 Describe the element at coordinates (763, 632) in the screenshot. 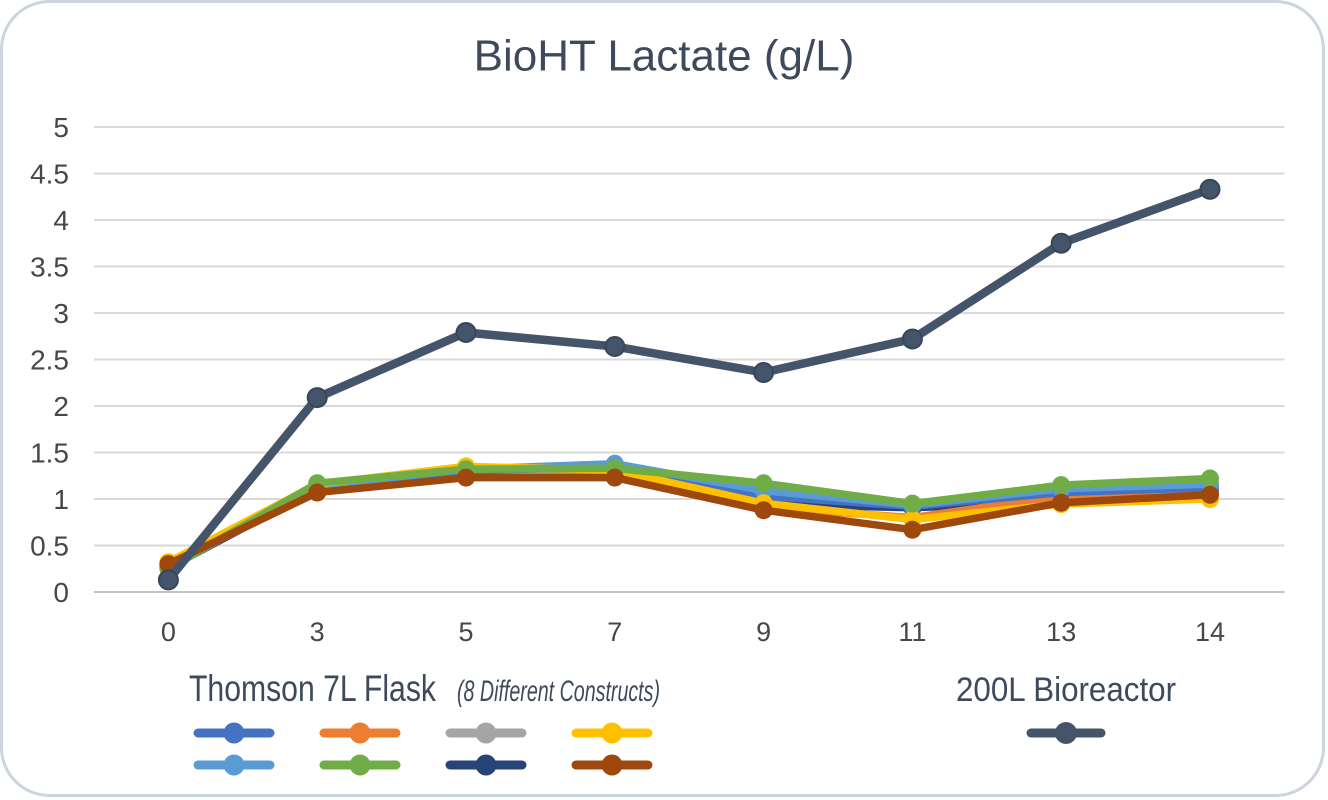

I see `svg-text: 9` at that location.